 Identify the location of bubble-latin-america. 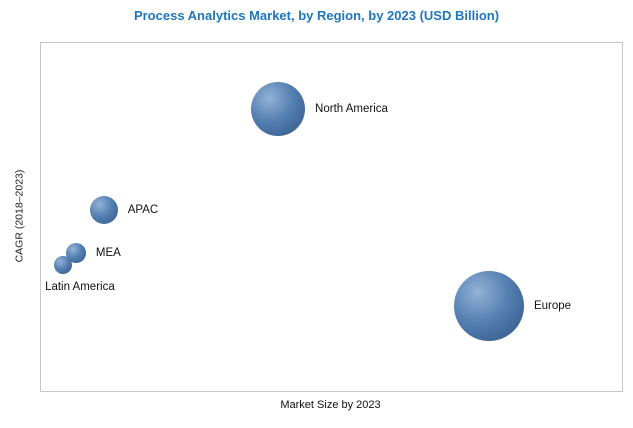
(63, 265).